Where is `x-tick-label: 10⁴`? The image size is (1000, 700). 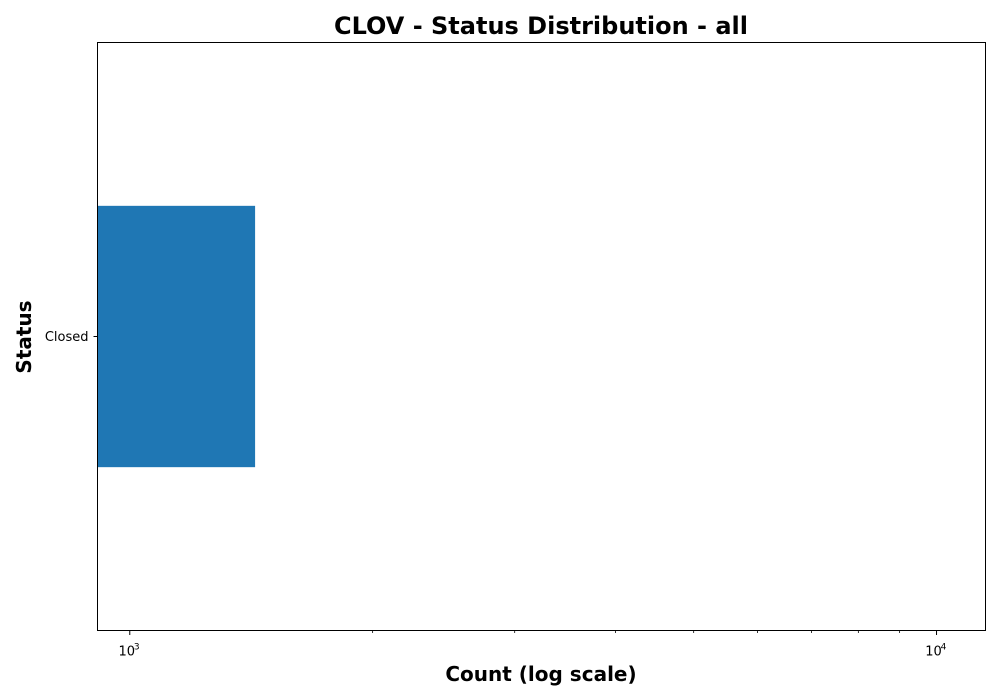
x-tick-label: 10⁴ is located at coordinates (935, 651).